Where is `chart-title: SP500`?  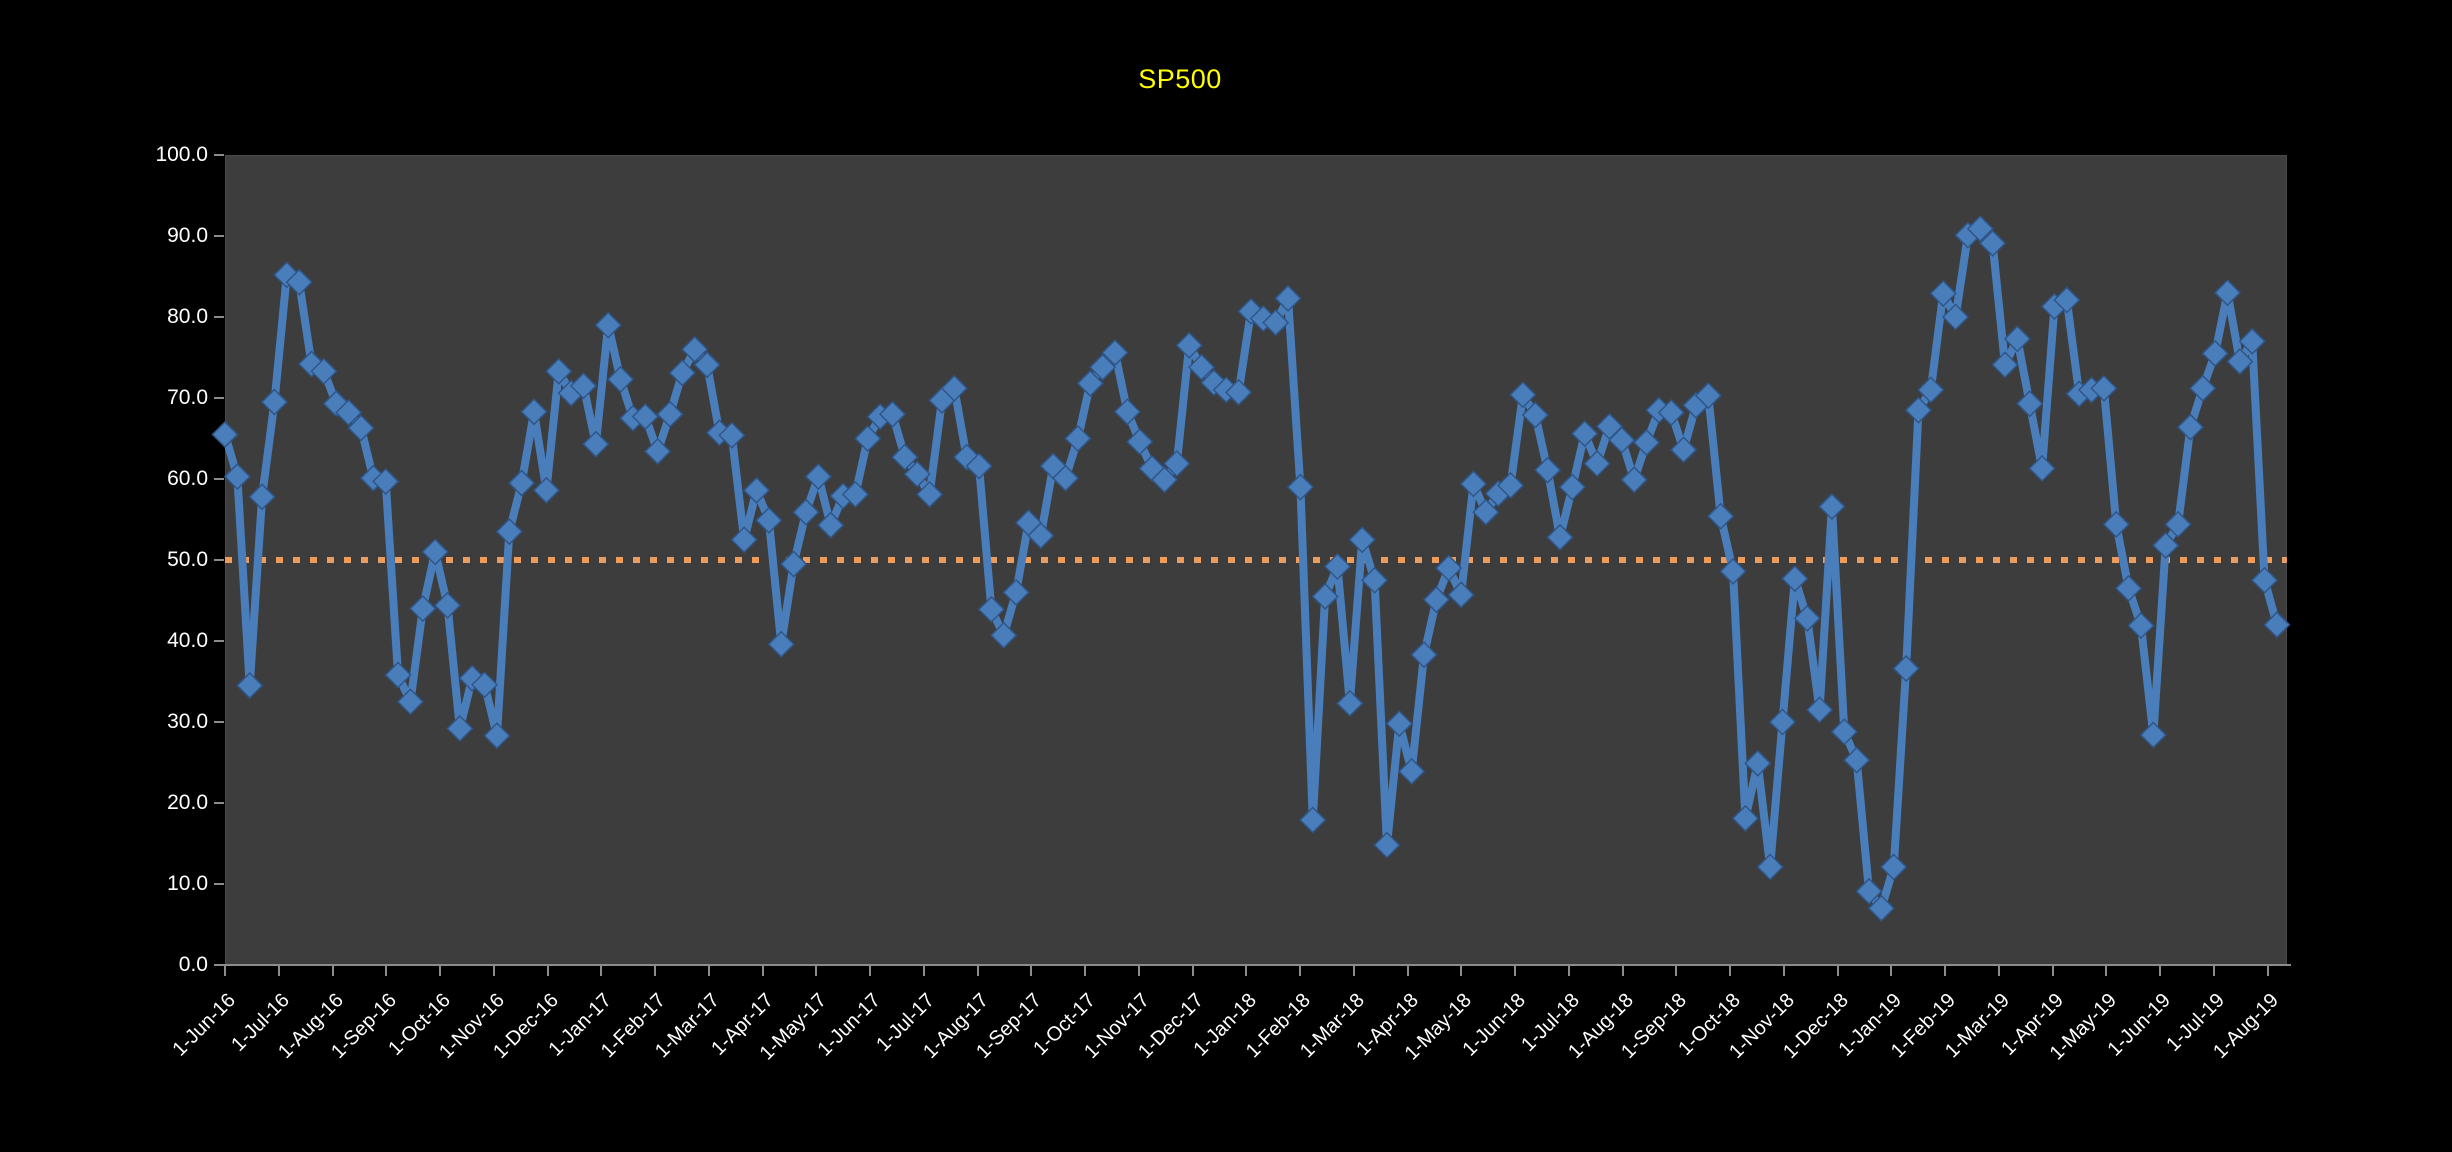
chart-title: SP500 is located at coordinates (1180, 79).